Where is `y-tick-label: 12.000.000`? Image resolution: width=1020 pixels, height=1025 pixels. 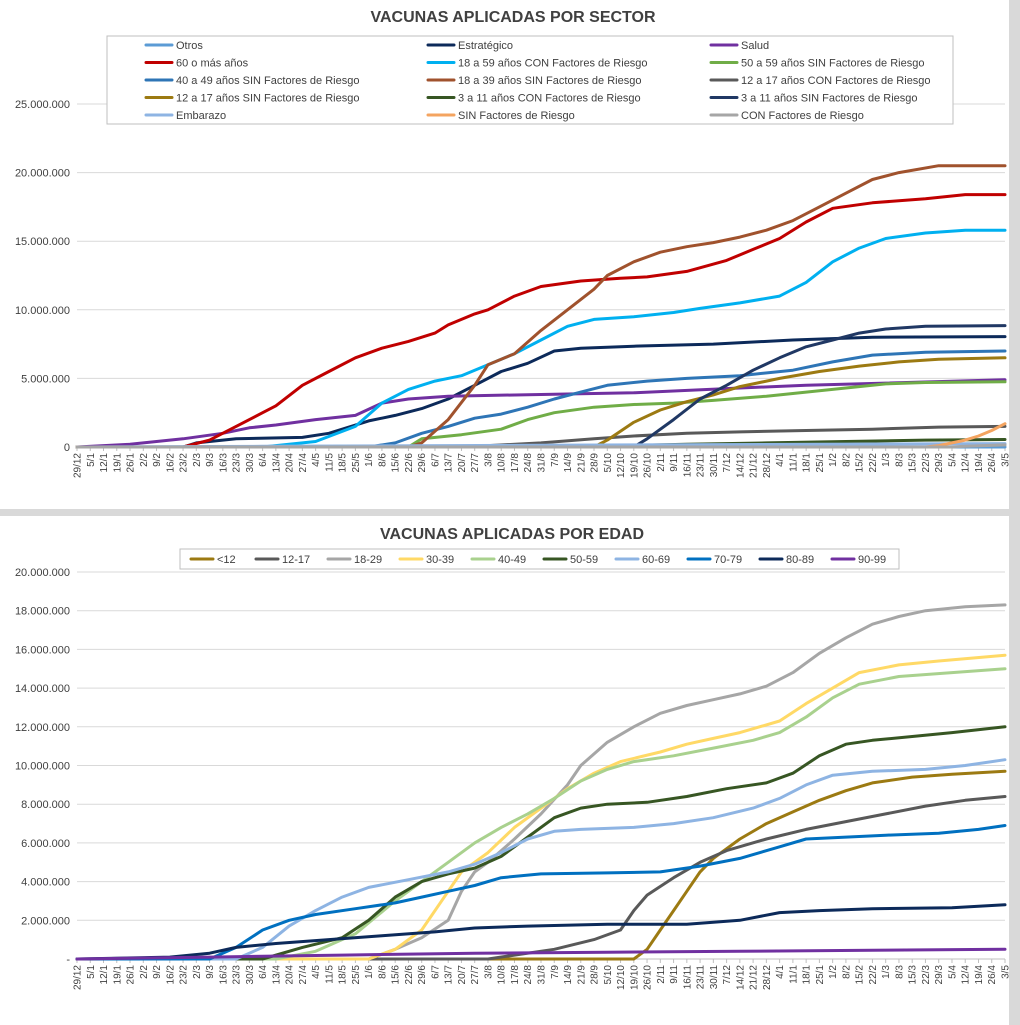 y-tick-label: 12.000.000 is located at coordinates (42, 728).